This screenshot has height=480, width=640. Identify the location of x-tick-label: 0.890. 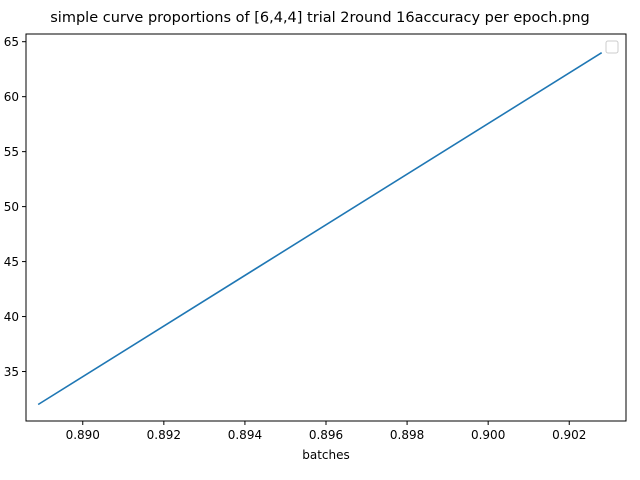
(83, 435).